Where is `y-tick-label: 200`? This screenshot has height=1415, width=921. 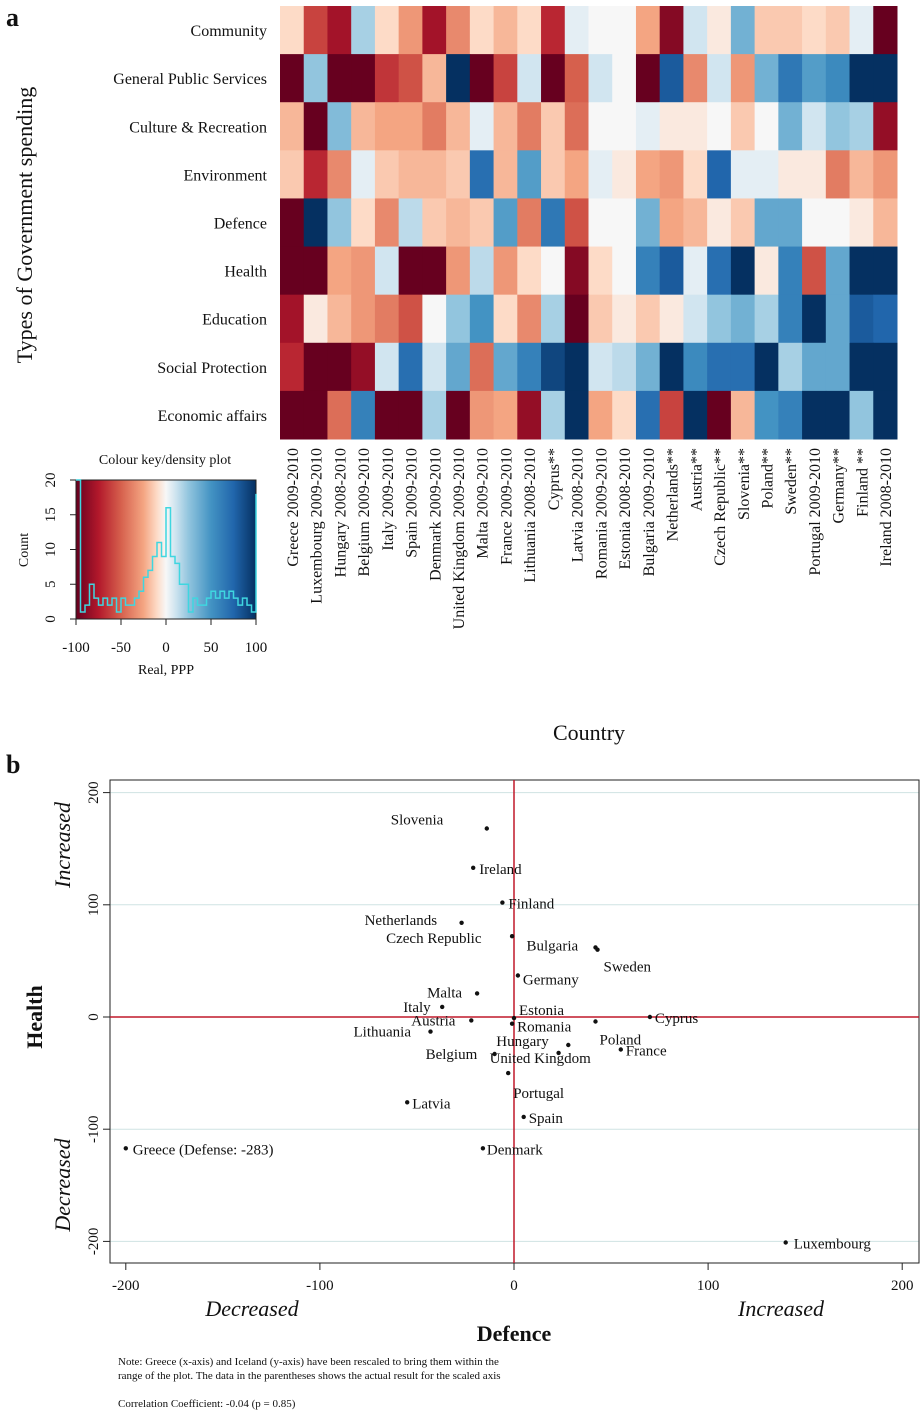
y-tick-label: 200 is located at coordinates (94, 792).